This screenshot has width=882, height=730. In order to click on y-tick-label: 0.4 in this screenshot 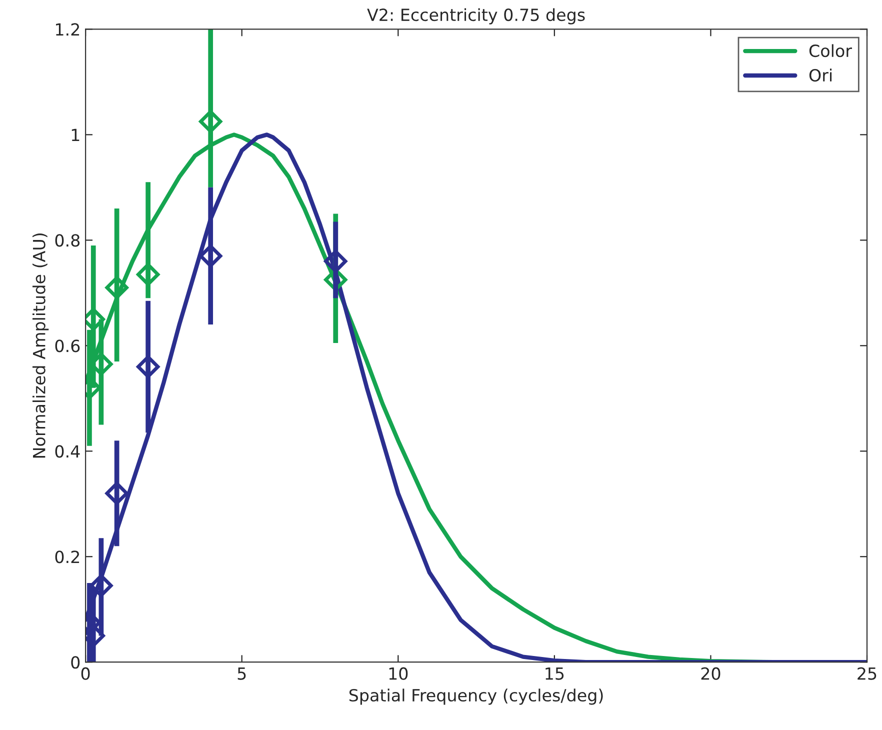, I will do `click(67, 451)`.